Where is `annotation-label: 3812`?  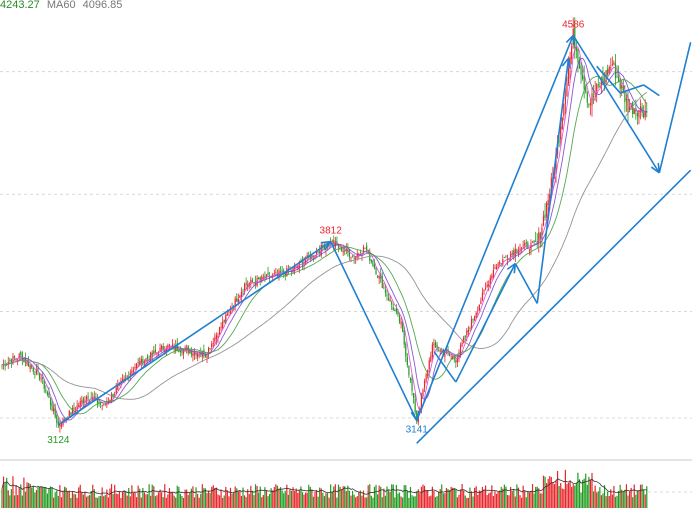
annotation-label: 3812 is located at coordinates (331, 231).